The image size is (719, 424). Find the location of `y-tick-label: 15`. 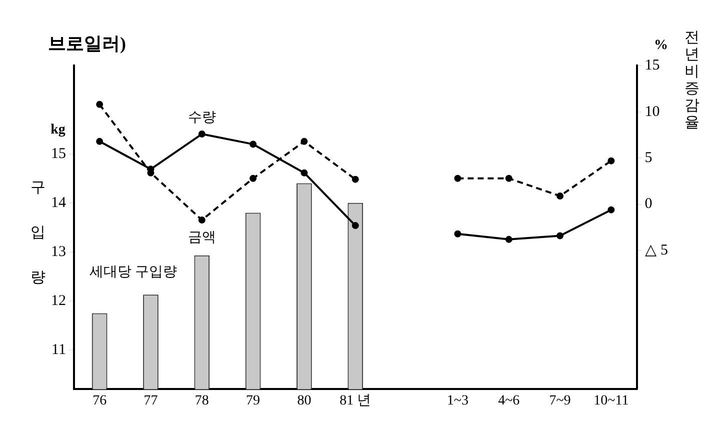

y-tick-label: 15 is located at coordinates (58, 154).